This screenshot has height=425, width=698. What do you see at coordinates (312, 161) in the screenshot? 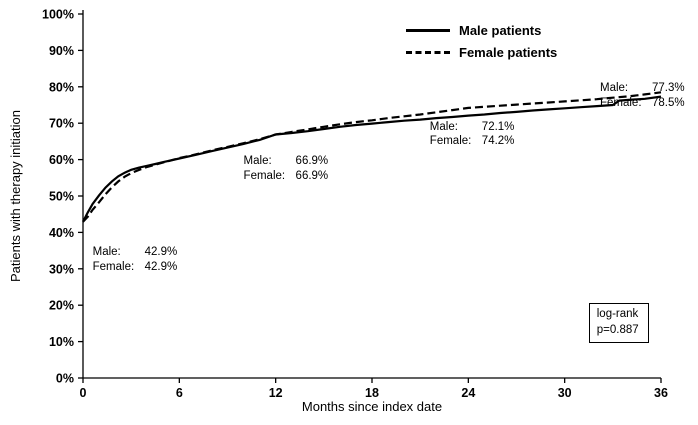
I see `annotation-male-value: 66.9%` at bounding box center [312, 161].